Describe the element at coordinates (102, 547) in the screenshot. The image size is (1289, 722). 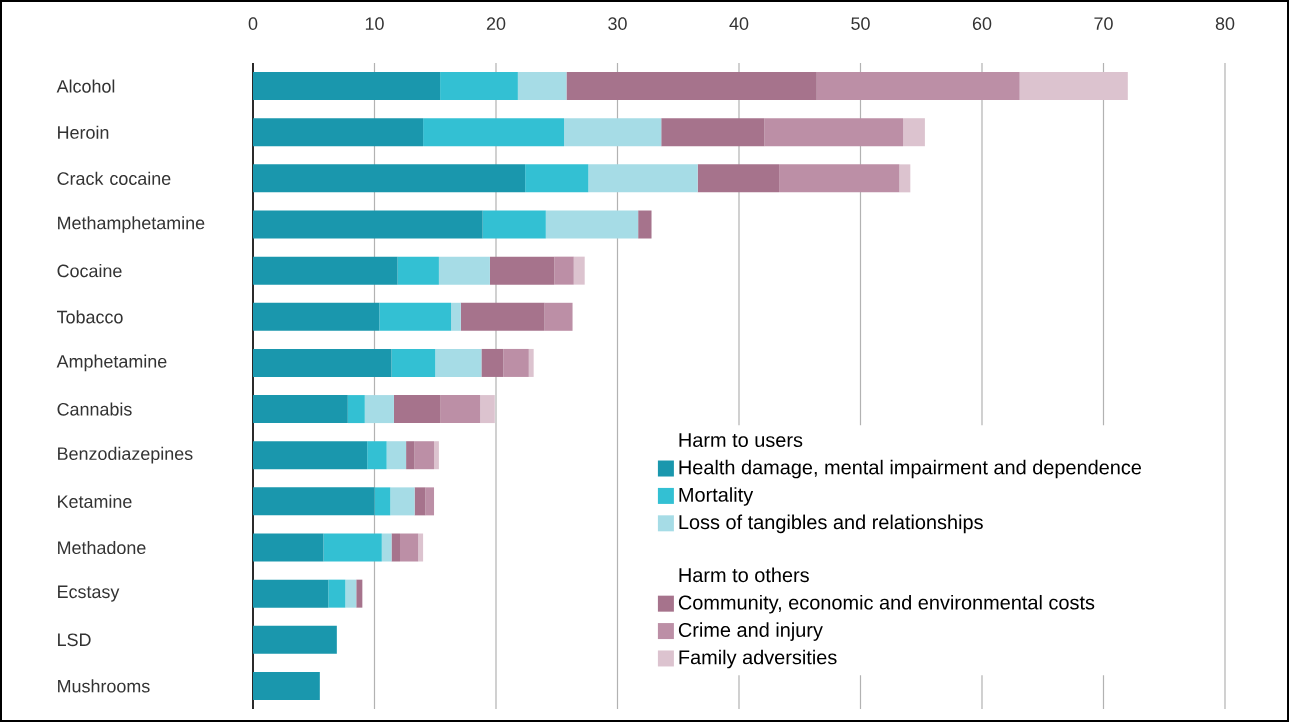
I see `y-tick-label: Methadone` at that location.